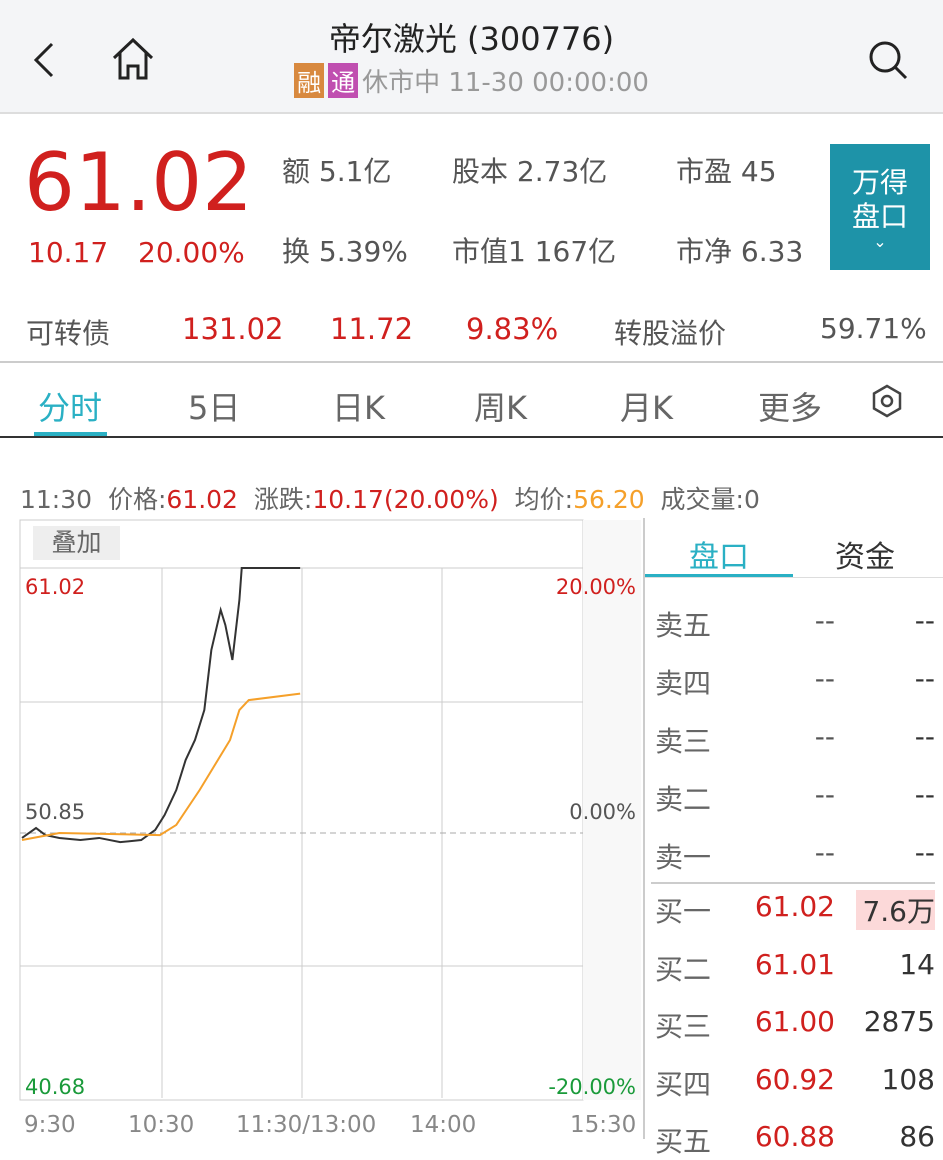 This screenshot has height=1160, width=943. I want to click on stat-item: 市盈 45, so click(726, 171).